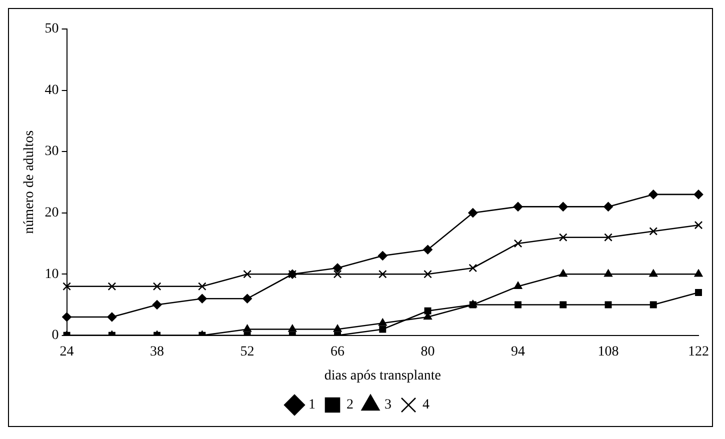  What do you see at coordinates (382, 376) in the screenshot?
I see `x-axis-title: dias após transplante` at bounding box center [382, 376].